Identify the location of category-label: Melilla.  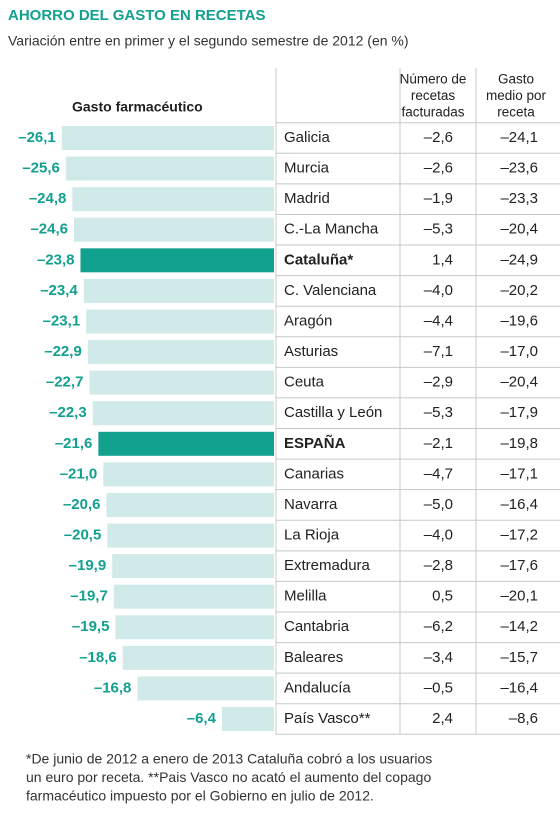
(305, 596).